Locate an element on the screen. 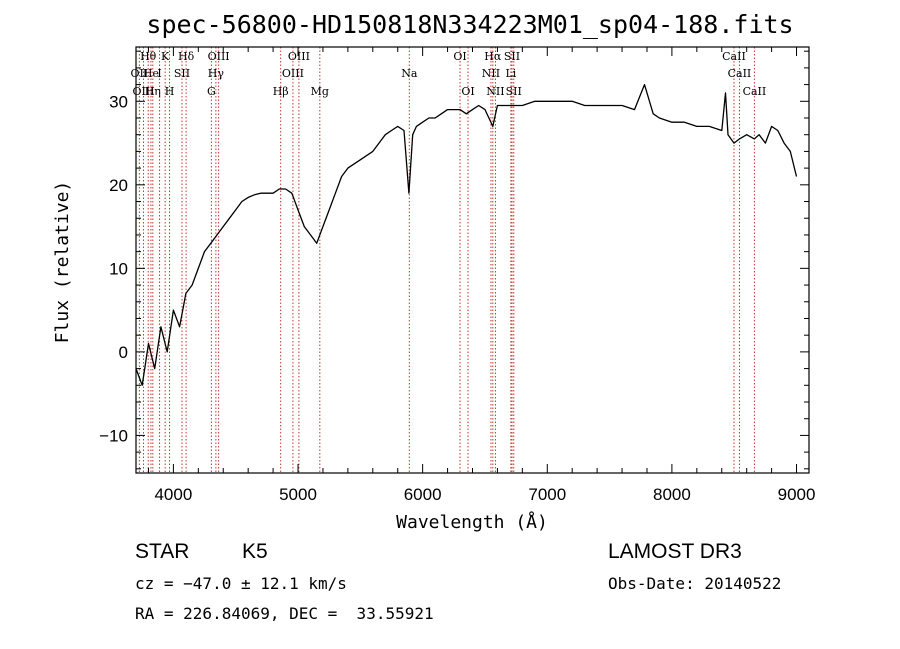 This screenshot has height=649, width=900. spectral-line-label: I is located at coordinates (159, 73).